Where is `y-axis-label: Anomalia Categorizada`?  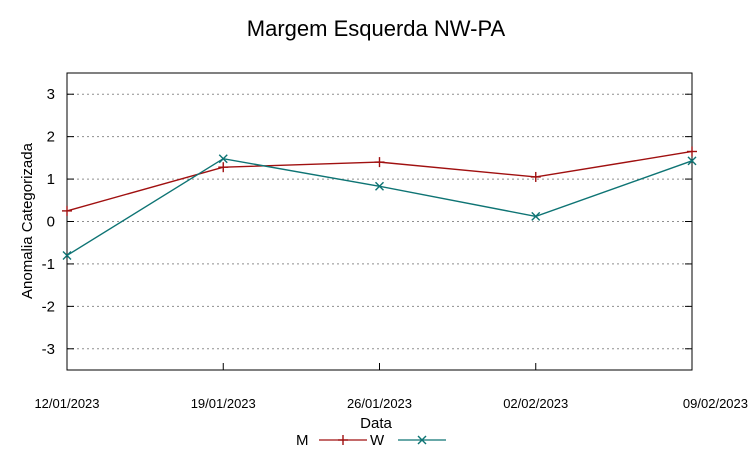
y-axis-label: Anomalia Categorizada is located at coordinates (27, 220).